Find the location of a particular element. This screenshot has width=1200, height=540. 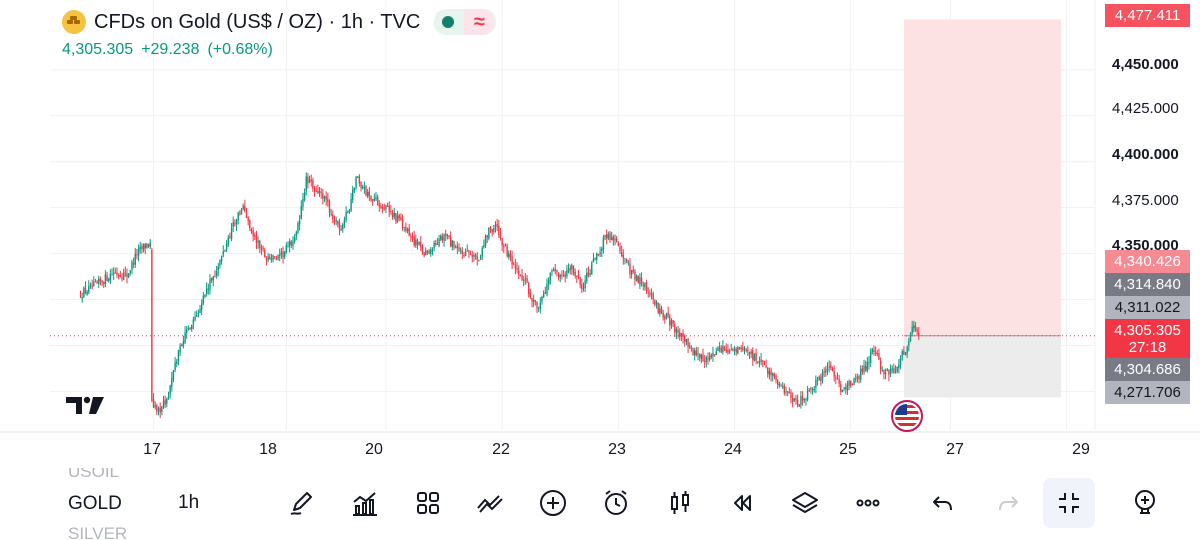

layers-button is located at coordinates (805, 503).